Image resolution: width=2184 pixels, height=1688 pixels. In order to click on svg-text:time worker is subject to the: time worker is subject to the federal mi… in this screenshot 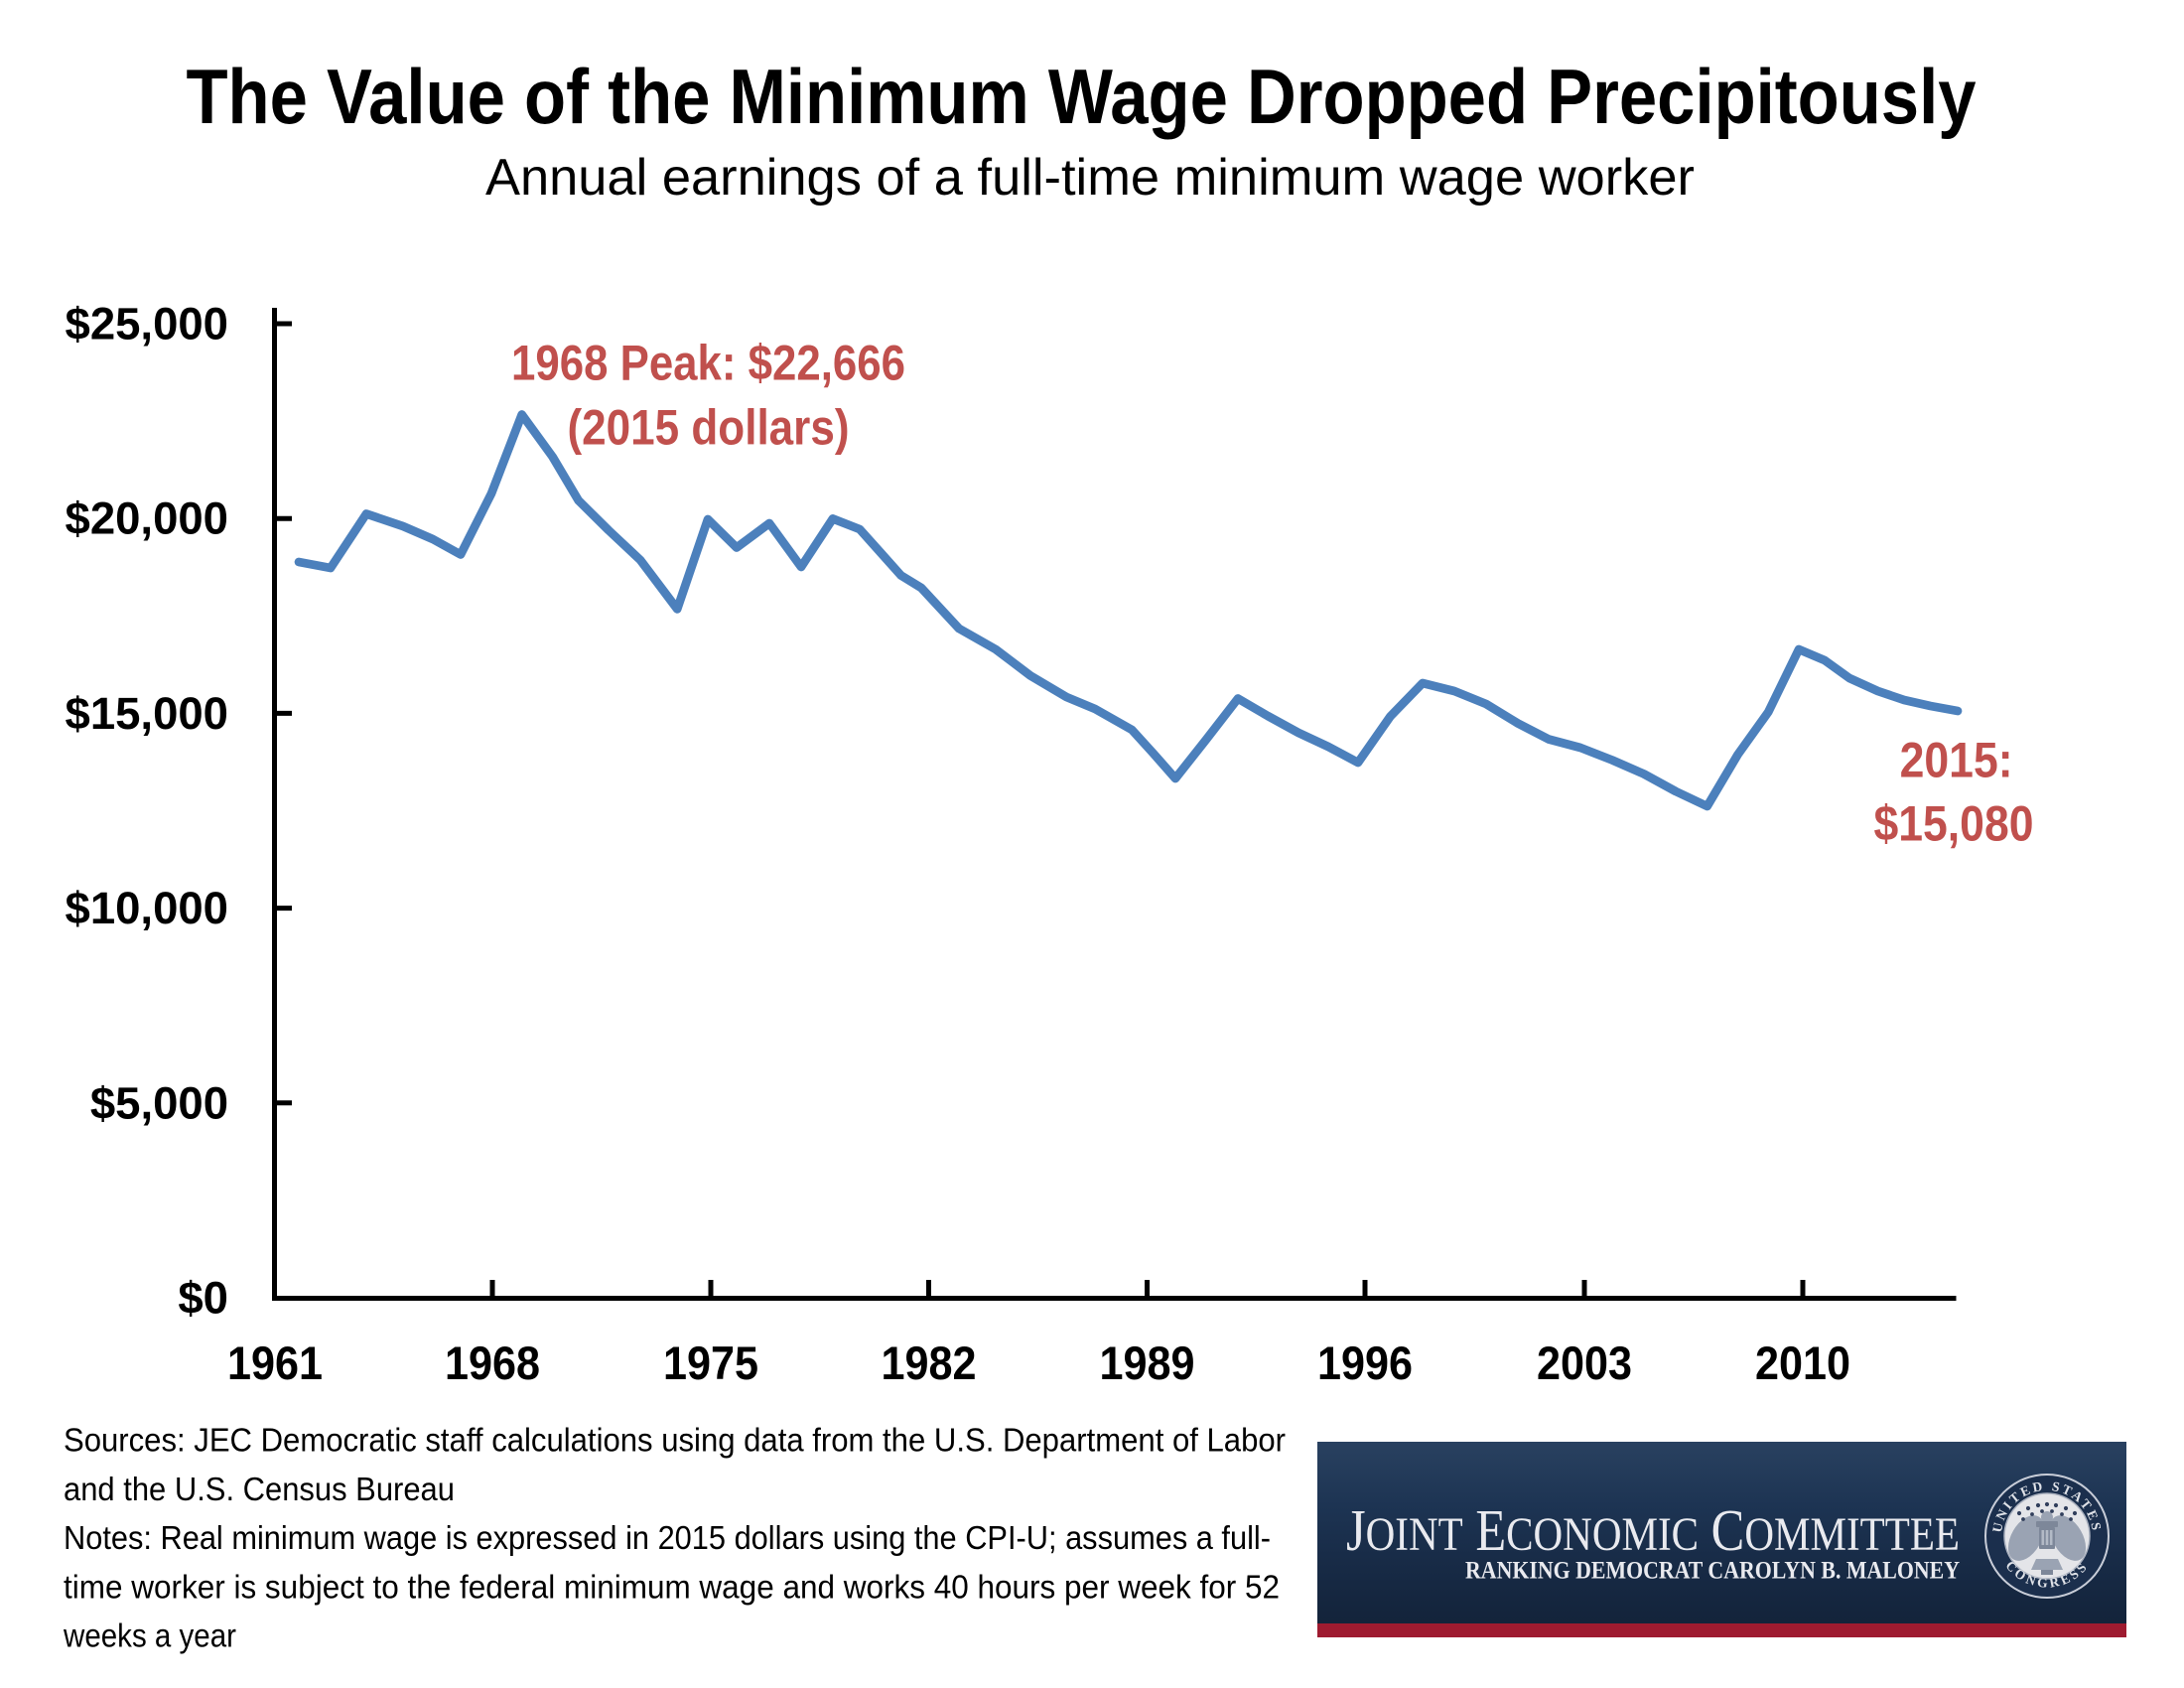, I will do `click(672, 1587)`.